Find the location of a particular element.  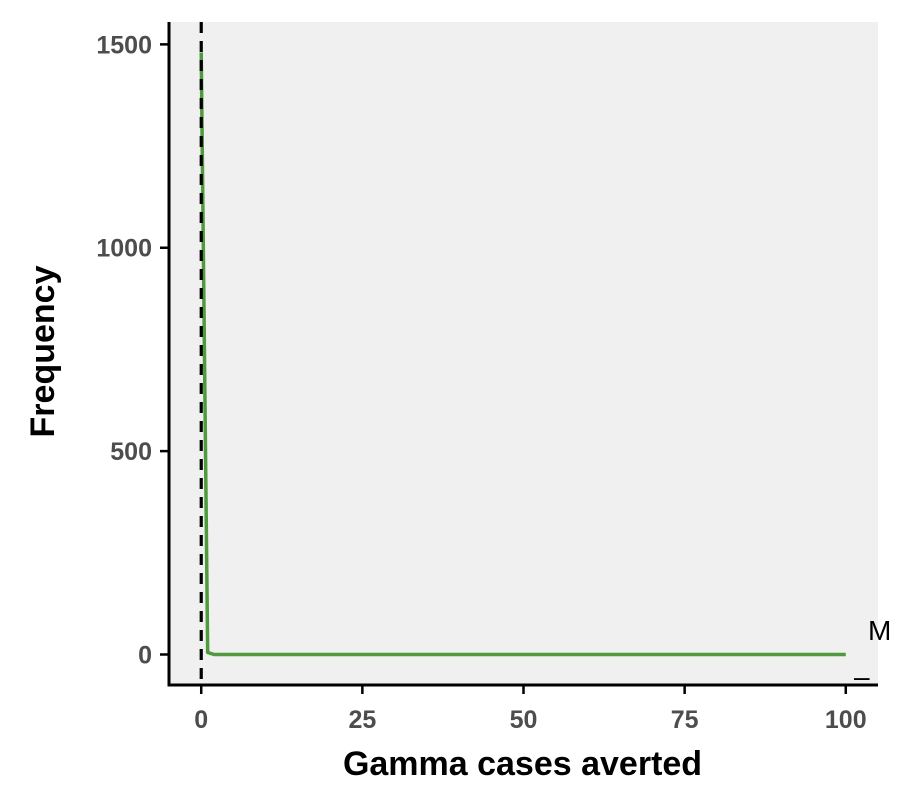

x-tick-label: 50 is located at coordinates (524, 720).